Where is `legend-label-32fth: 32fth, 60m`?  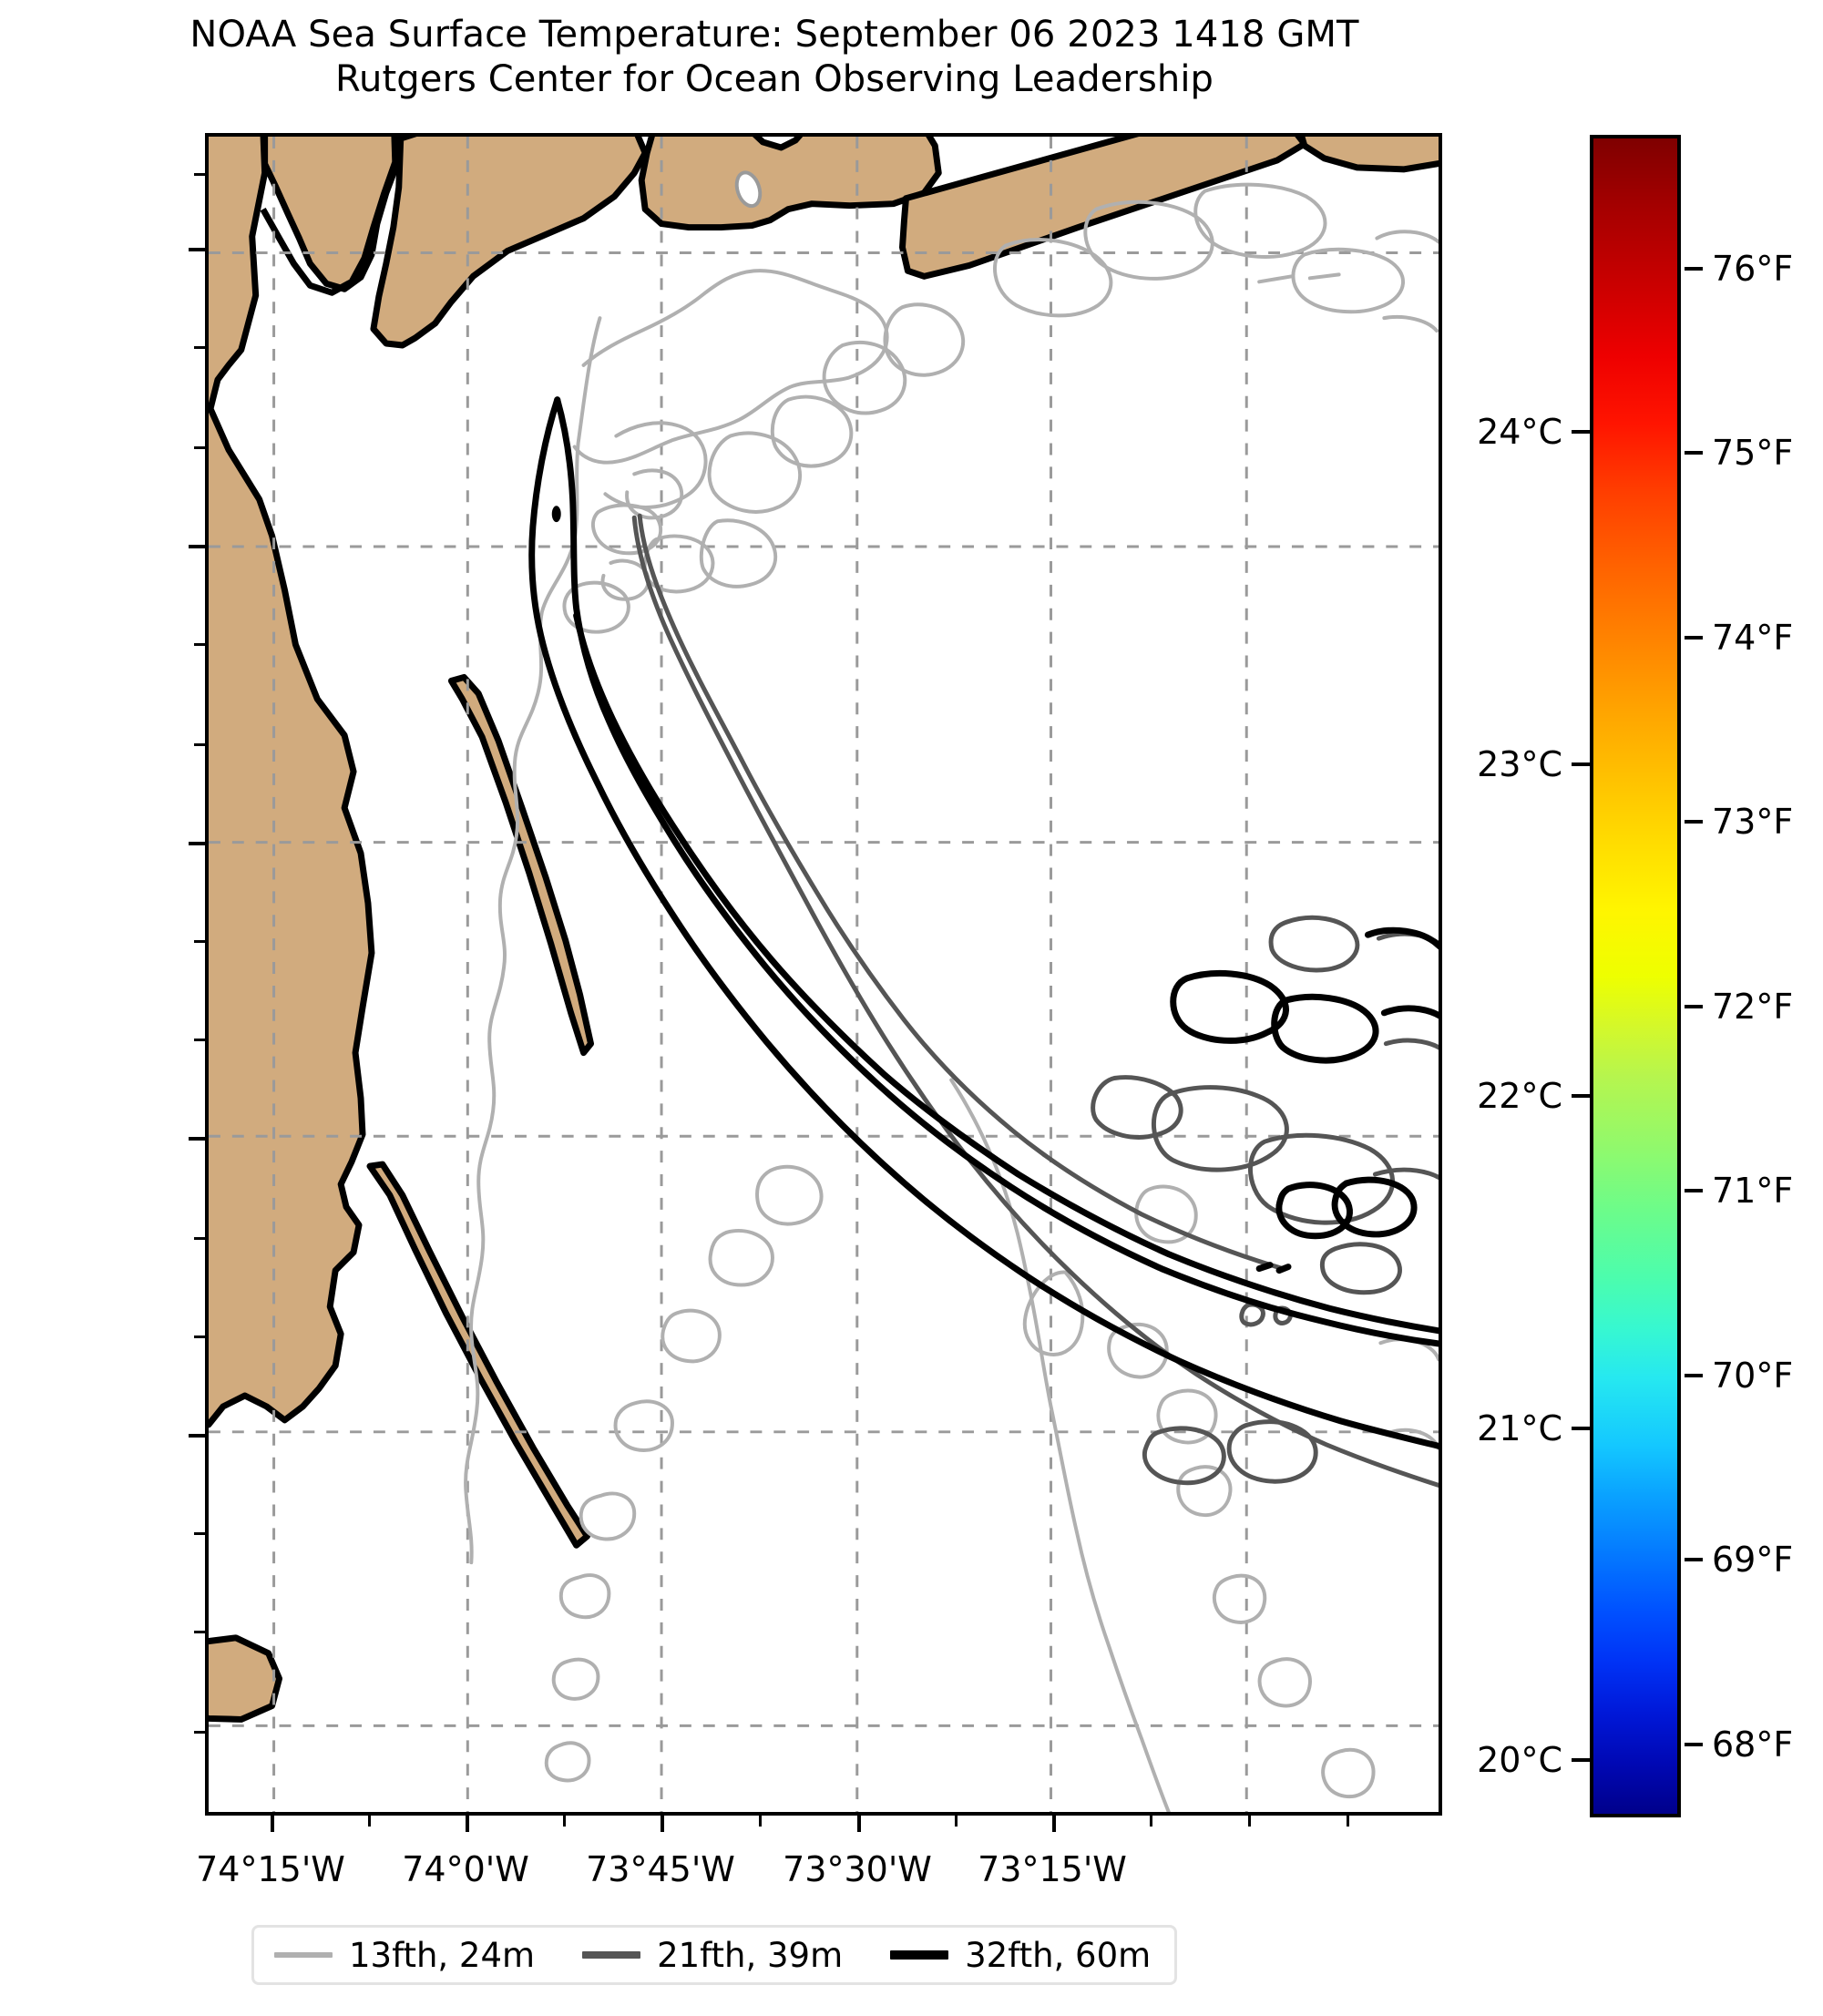
legend-label-32fth: 32fth, 60m is located at coordinates (1058, 1955).